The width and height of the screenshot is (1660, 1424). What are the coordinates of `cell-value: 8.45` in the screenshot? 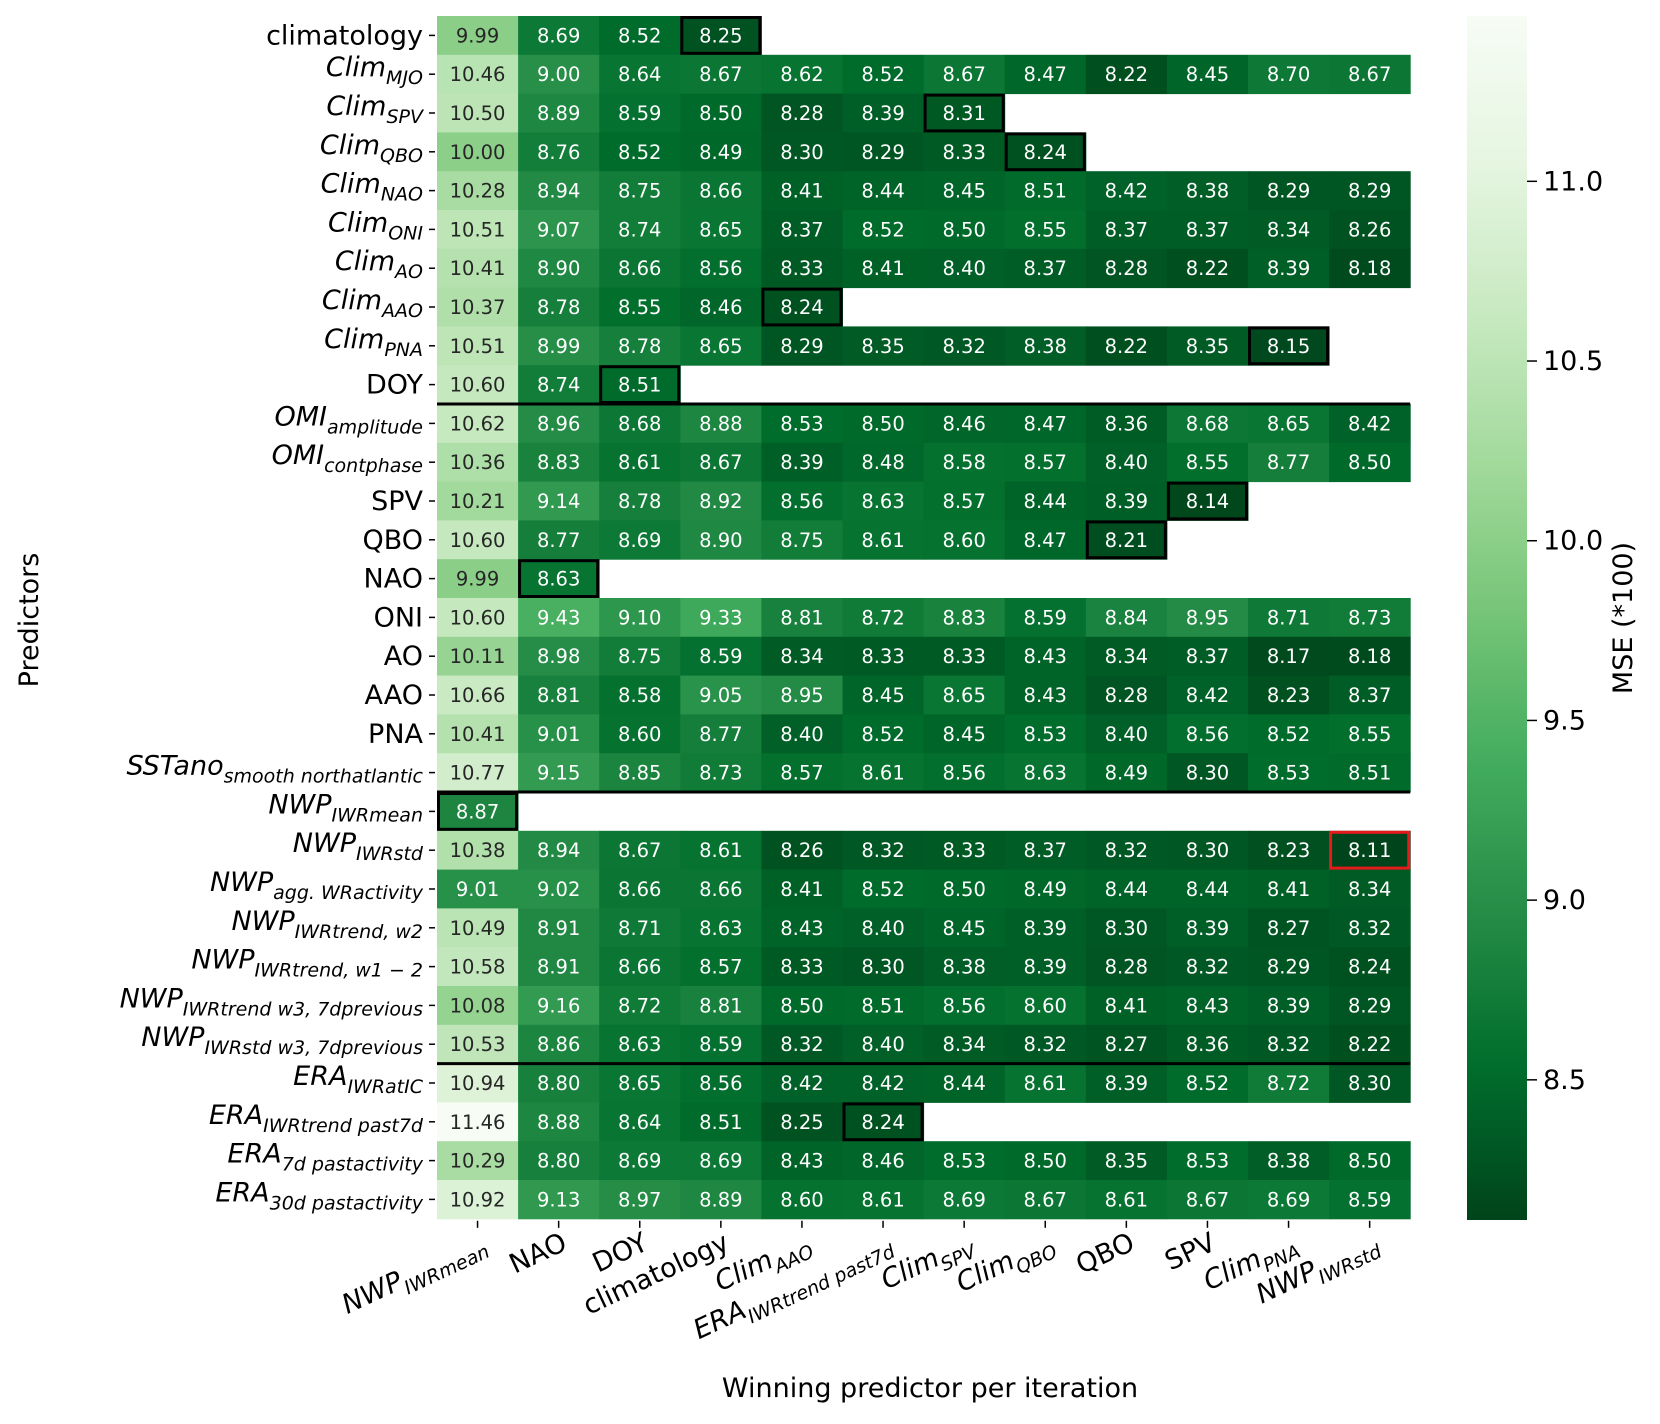 It's located at (882, 695).